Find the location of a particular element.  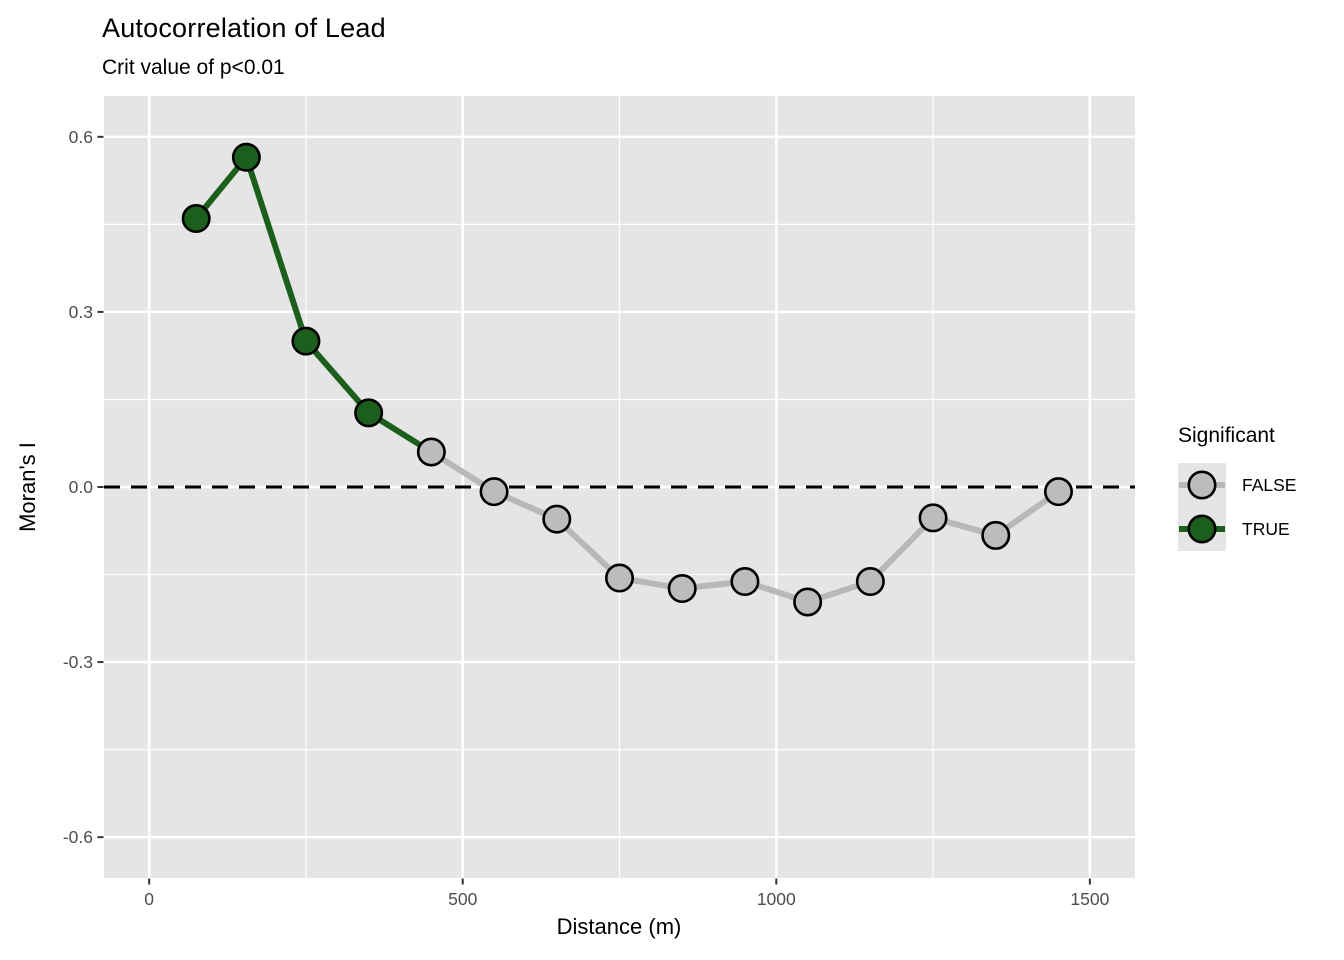

y-tick-label: 0.3 is located at coordinates (81, 312).